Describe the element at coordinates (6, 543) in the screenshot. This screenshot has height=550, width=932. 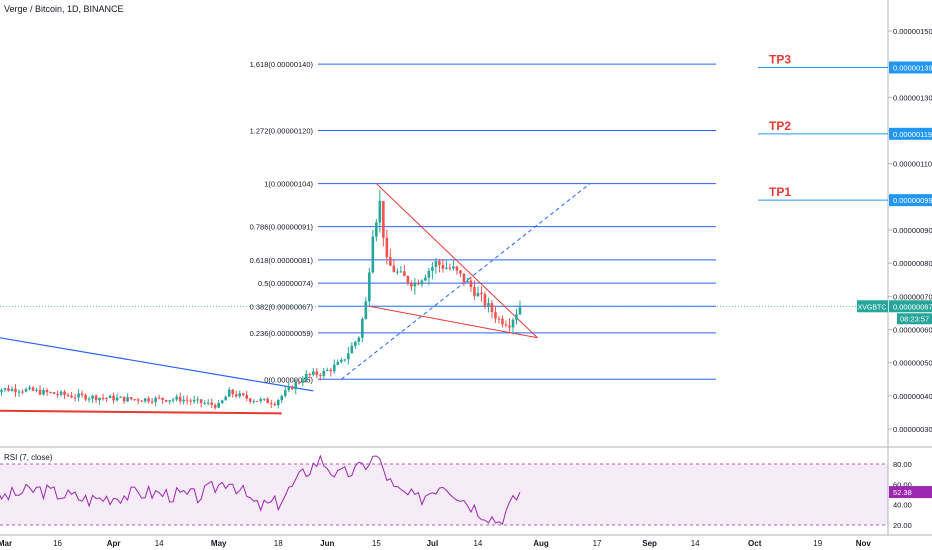
I see `time-tick-label: Mar` at that location.